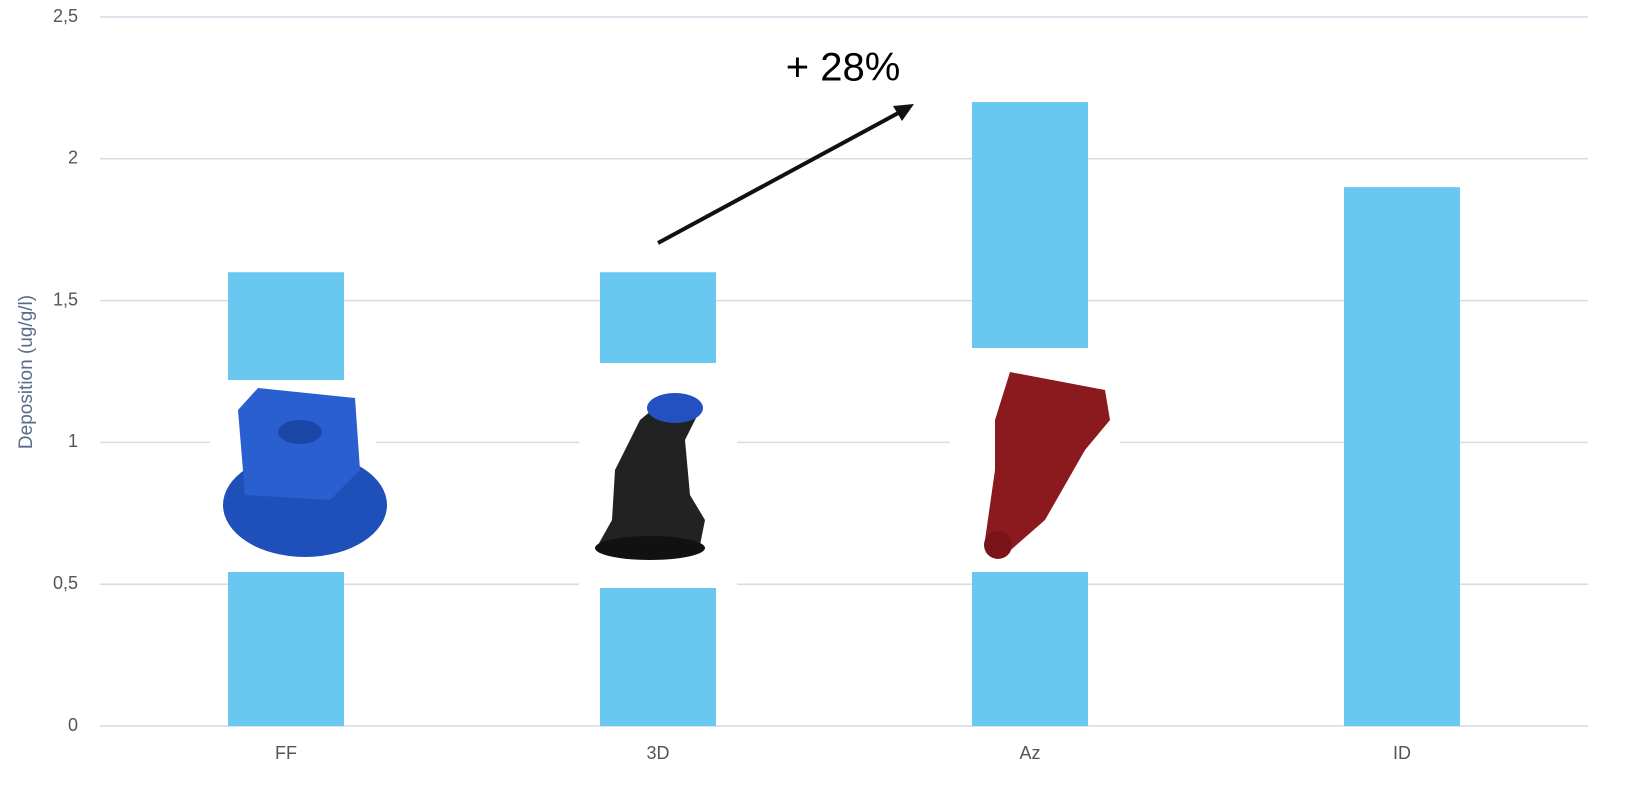 The image size is (1634, 797). Describe the element at coordinates (903, 112) in the screenshot. I see `arrow-head` at that location.